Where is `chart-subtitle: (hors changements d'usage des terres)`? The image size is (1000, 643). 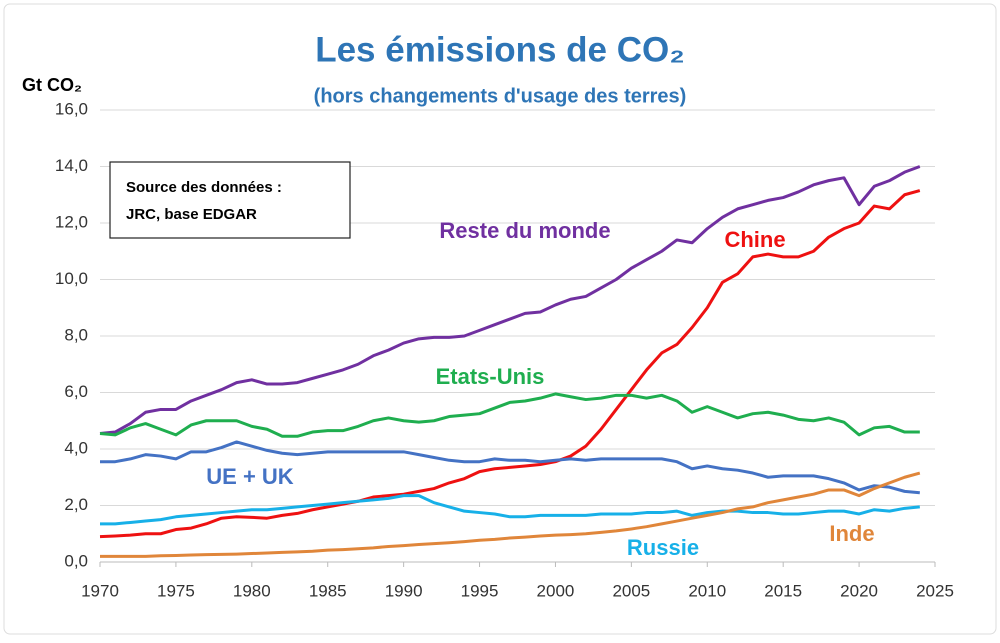 chart-subtitle: (hors changements d'usage des terres) is located at coordinates (500, 96).